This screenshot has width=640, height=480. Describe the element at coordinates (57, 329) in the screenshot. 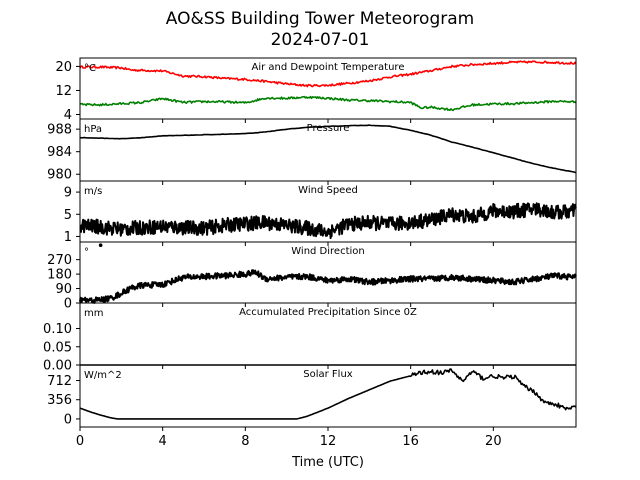

I see `y-tick-label: 0.10` at that location.